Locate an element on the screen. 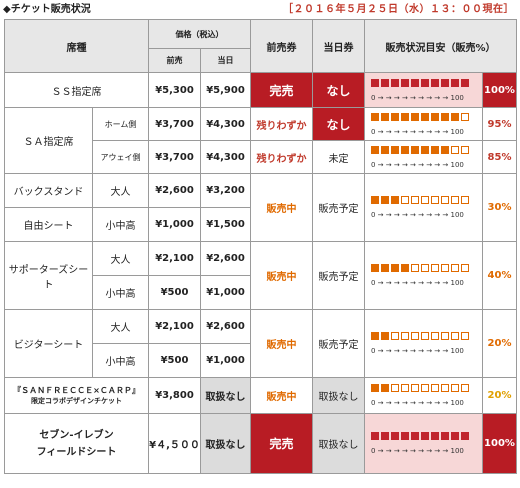 The height and width of the screenshot is (488, 520). update-timestamp: ［２０１６年５月２５日（水）１３：００現在］ is located at coordinates (398, 9).